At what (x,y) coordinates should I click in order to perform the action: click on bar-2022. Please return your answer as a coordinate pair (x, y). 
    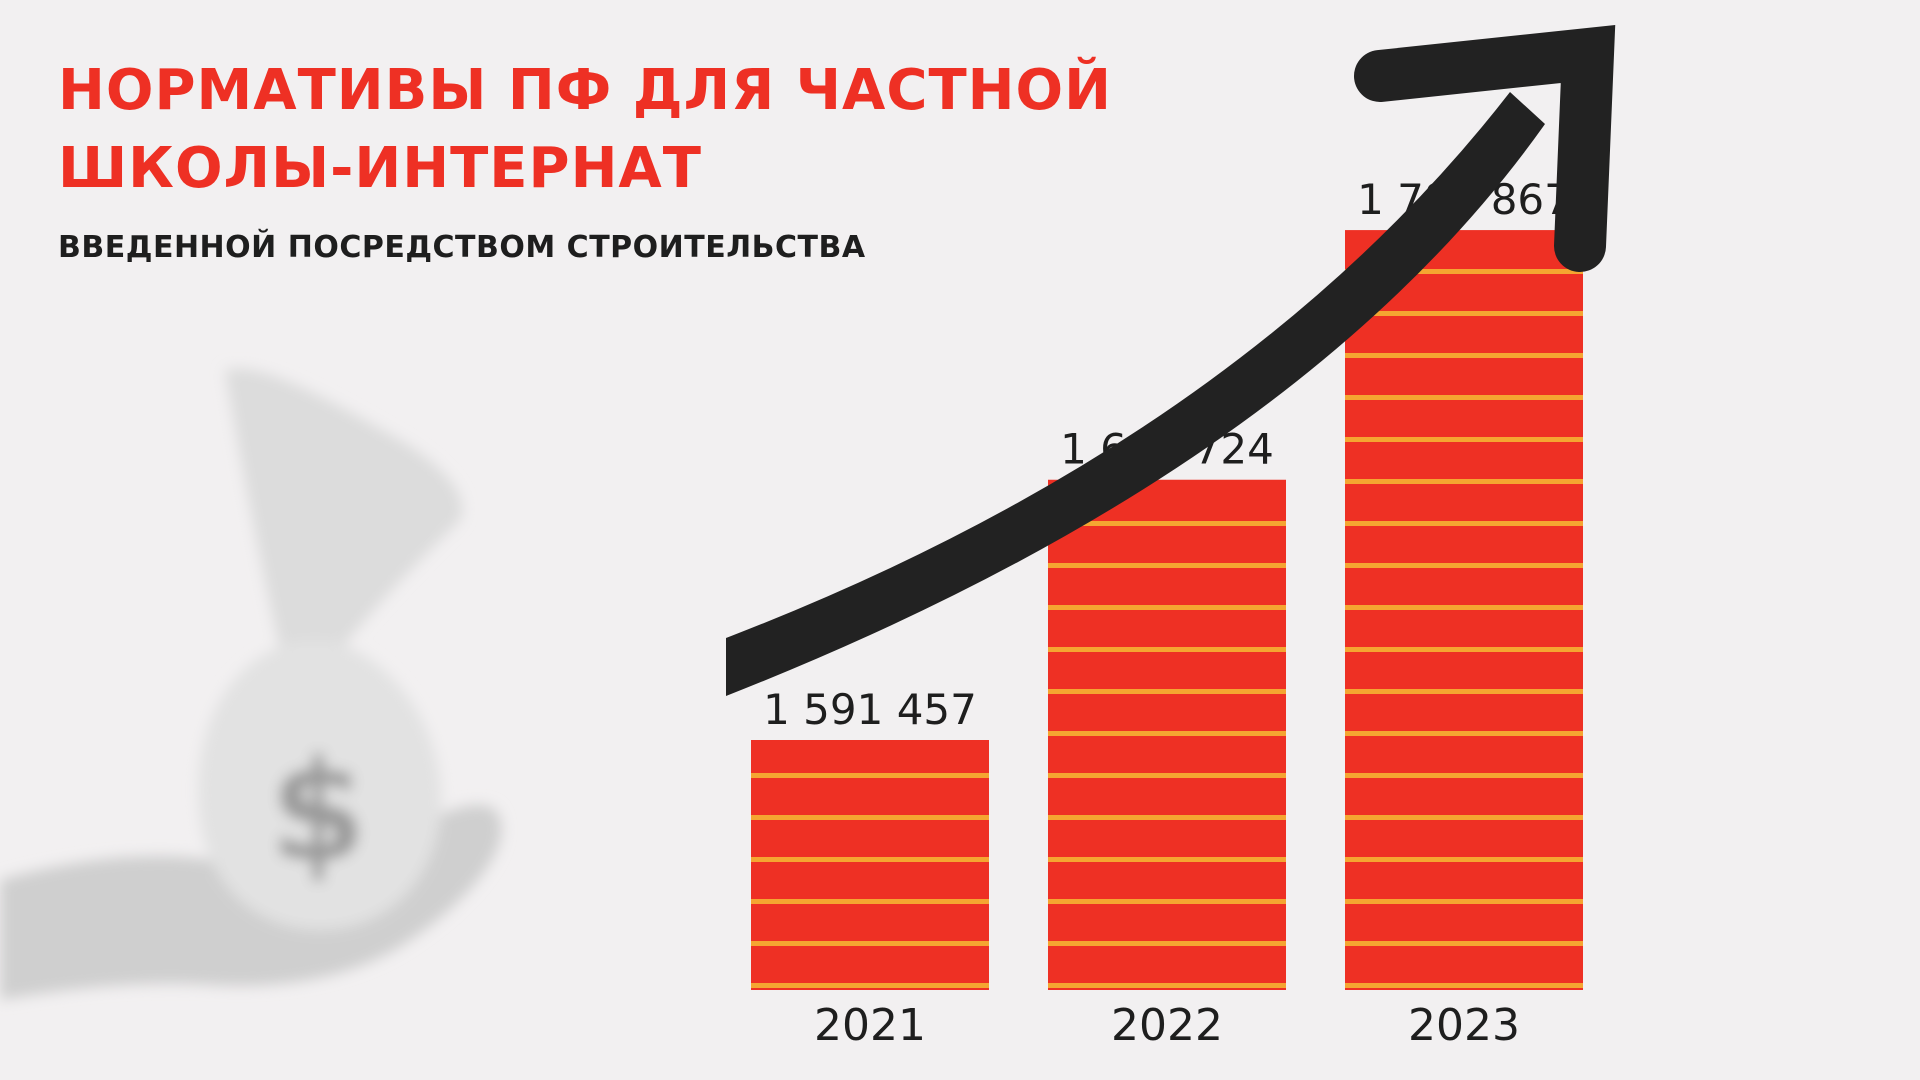
    Looking at the image, I should click on (1167, 734).